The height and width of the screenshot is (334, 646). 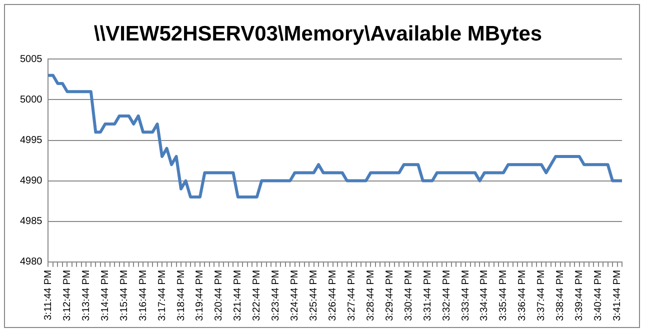 What do you see at coordinates (618, 296) in the screenshot?
I see `x-tick-label: 3:41:44 PM` at bounding box center [618, 296].